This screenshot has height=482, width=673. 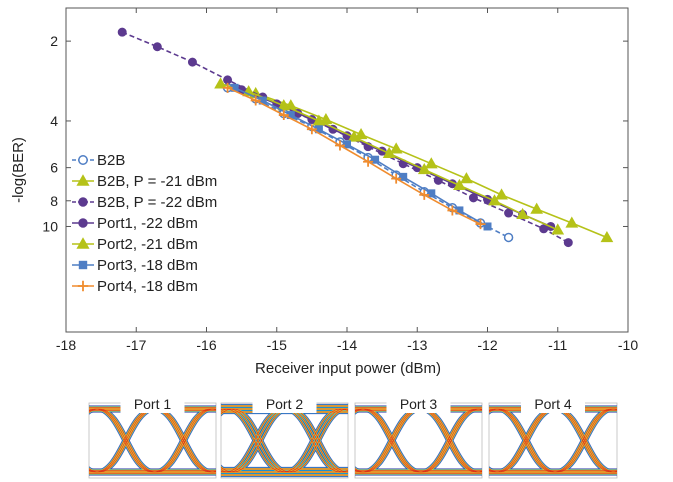 I want to click on legend-label: B2B, P = -21 dBm, so click(x=157, y=181).